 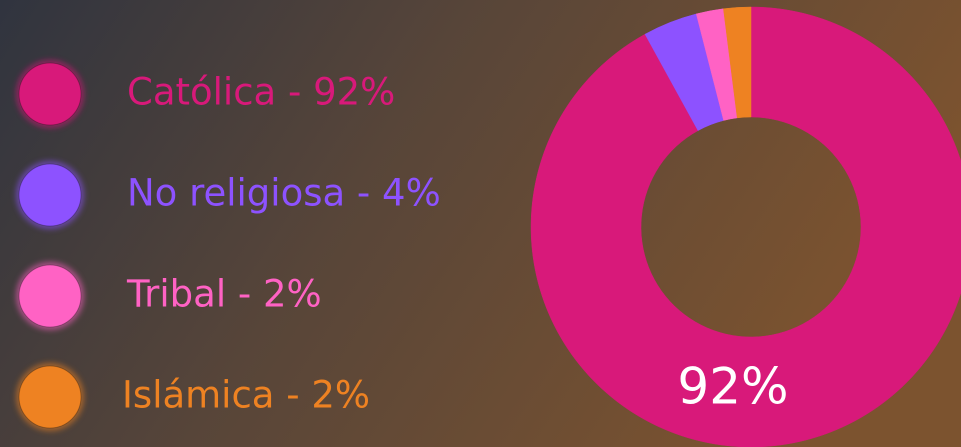 I want to click on donut-slice, so click(x=737, y=62).